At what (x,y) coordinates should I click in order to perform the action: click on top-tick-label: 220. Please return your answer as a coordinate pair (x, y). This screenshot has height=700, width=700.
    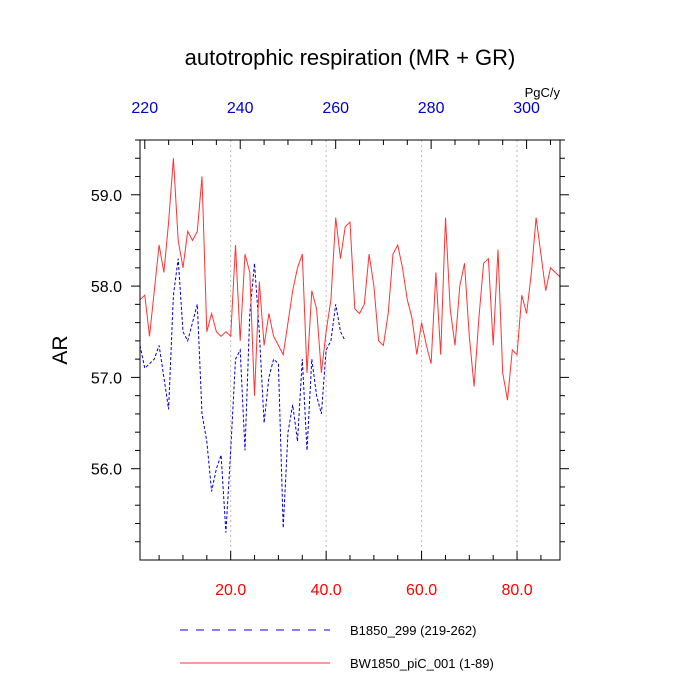
    Looking at the image, I should click on (144, 108).